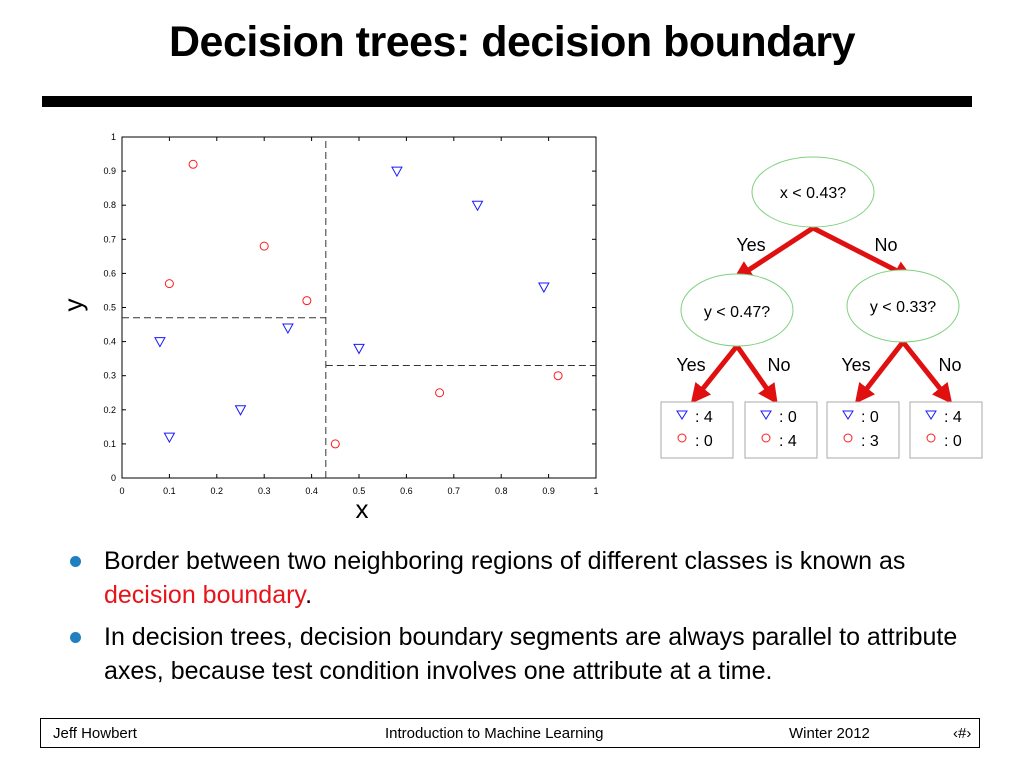 This screenshot has height=768, width=1024. Describe the element at coordinates (962, 733) in the screenshot. I see `footer-page: ‹#›` at that location.